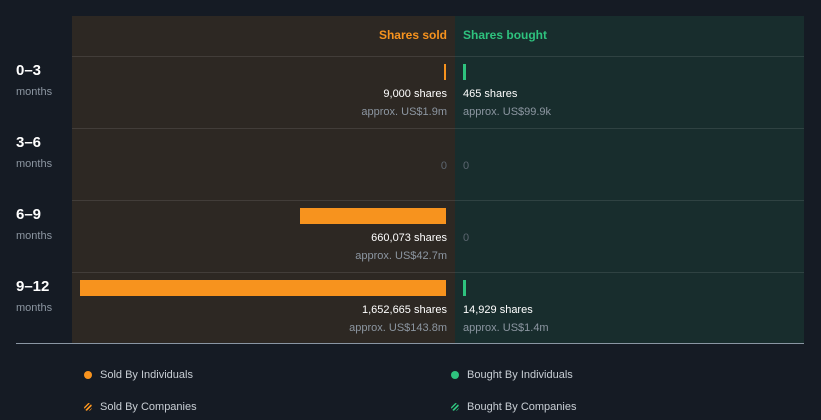  I want to click on legend-sold-by-companies: Sold By Companies, so click(140, 407).